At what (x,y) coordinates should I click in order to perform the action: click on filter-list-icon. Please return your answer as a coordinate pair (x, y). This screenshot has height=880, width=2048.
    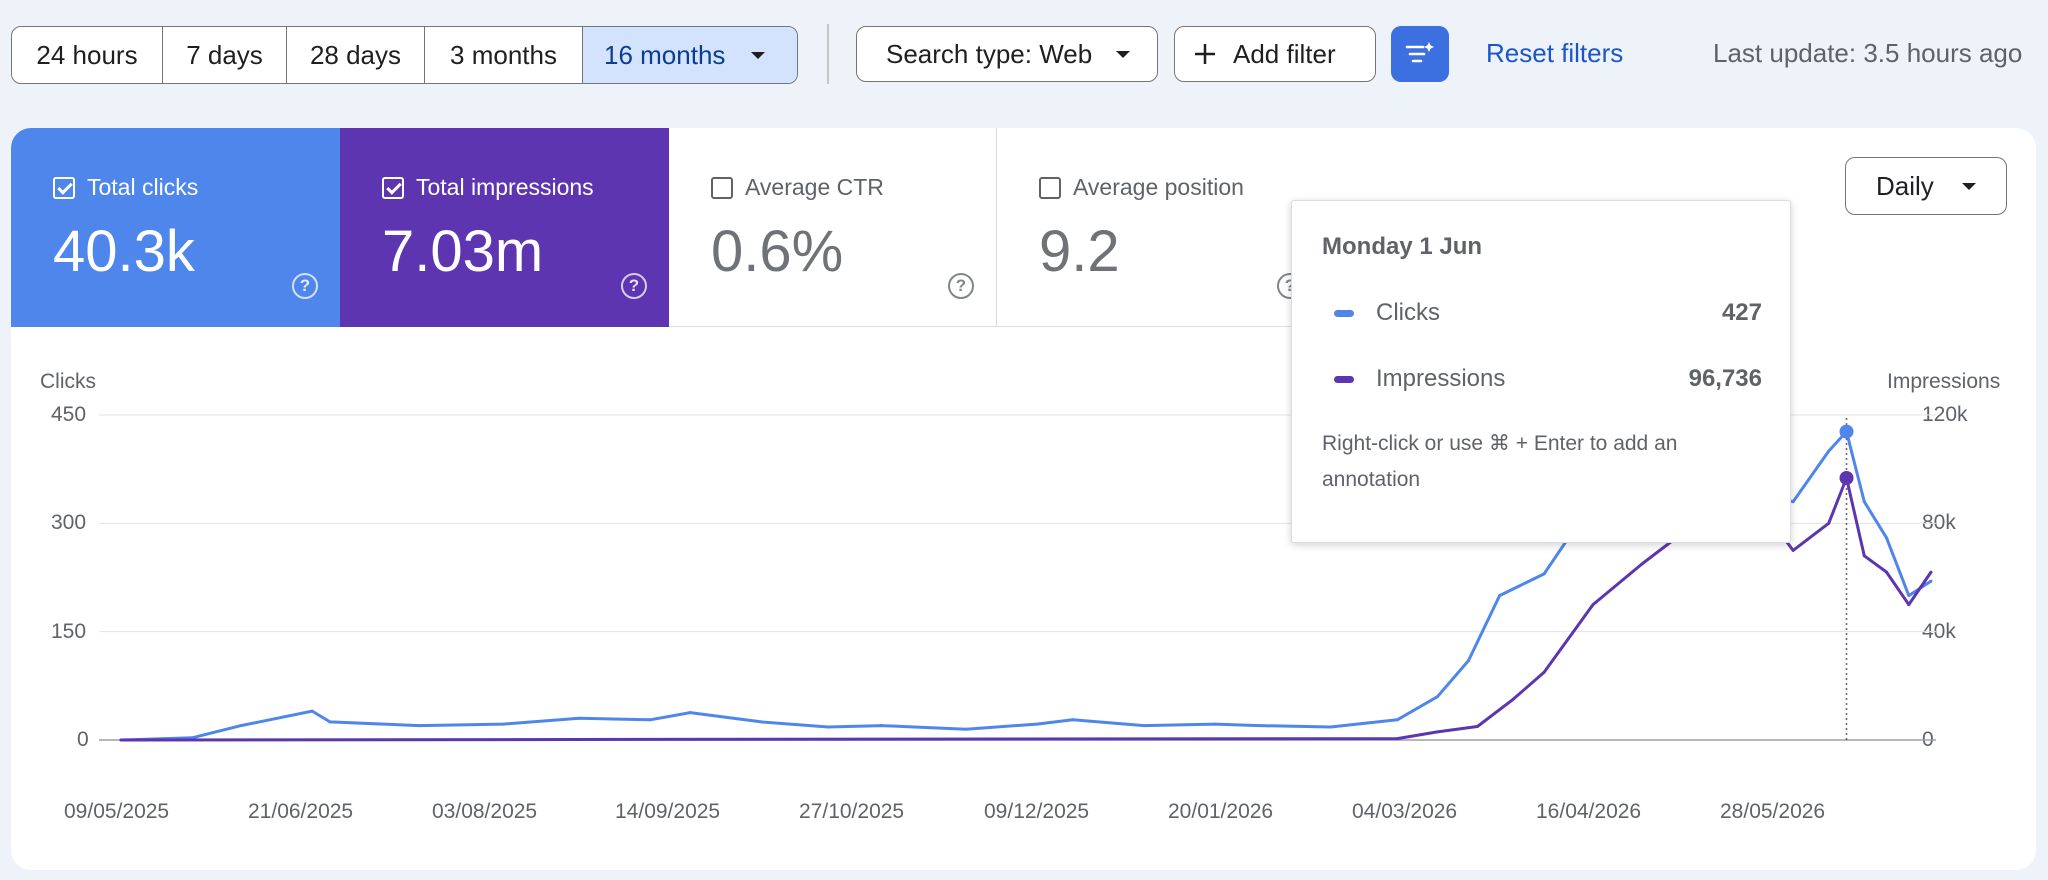
    Looking at the image, I should click on (1419, 52).